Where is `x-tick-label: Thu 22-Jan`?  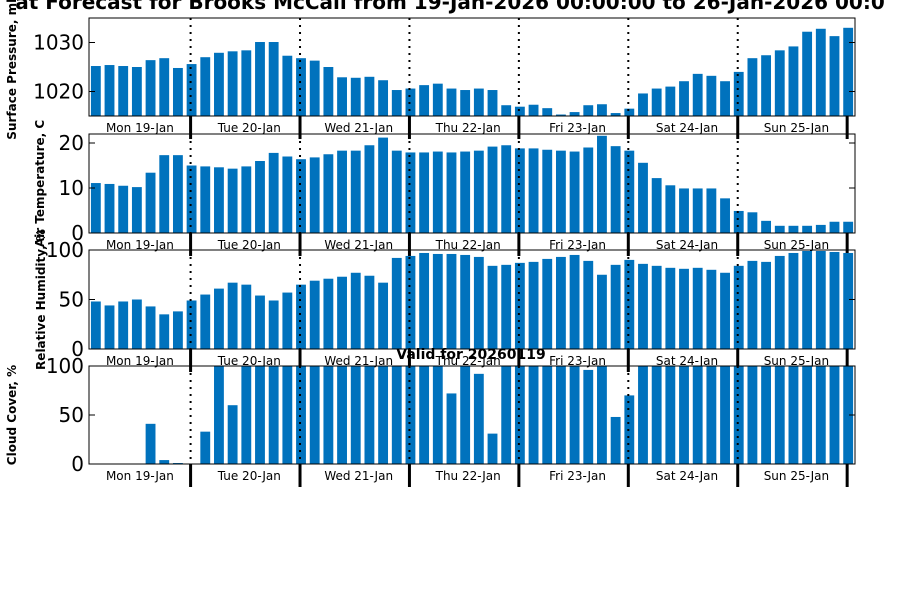 x-tick-label: Thu 22-Jan is located at coordinates (468, 476).